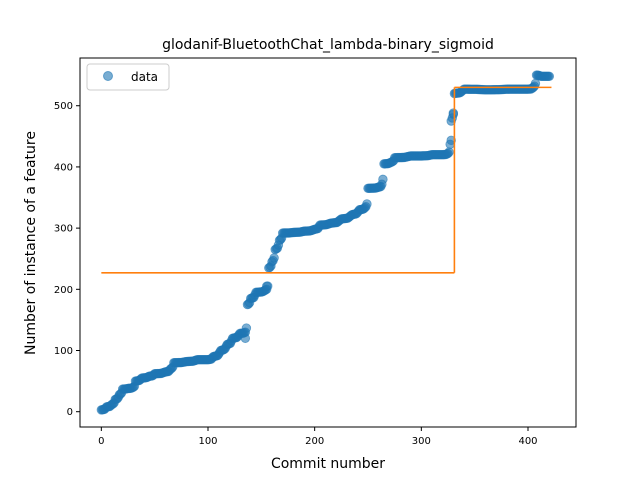 The height and width of the screenshot is (480, 640). Describe the element at coordinates (63, 229) in the screenshot. I see `y-tick-label: 300` at that location.